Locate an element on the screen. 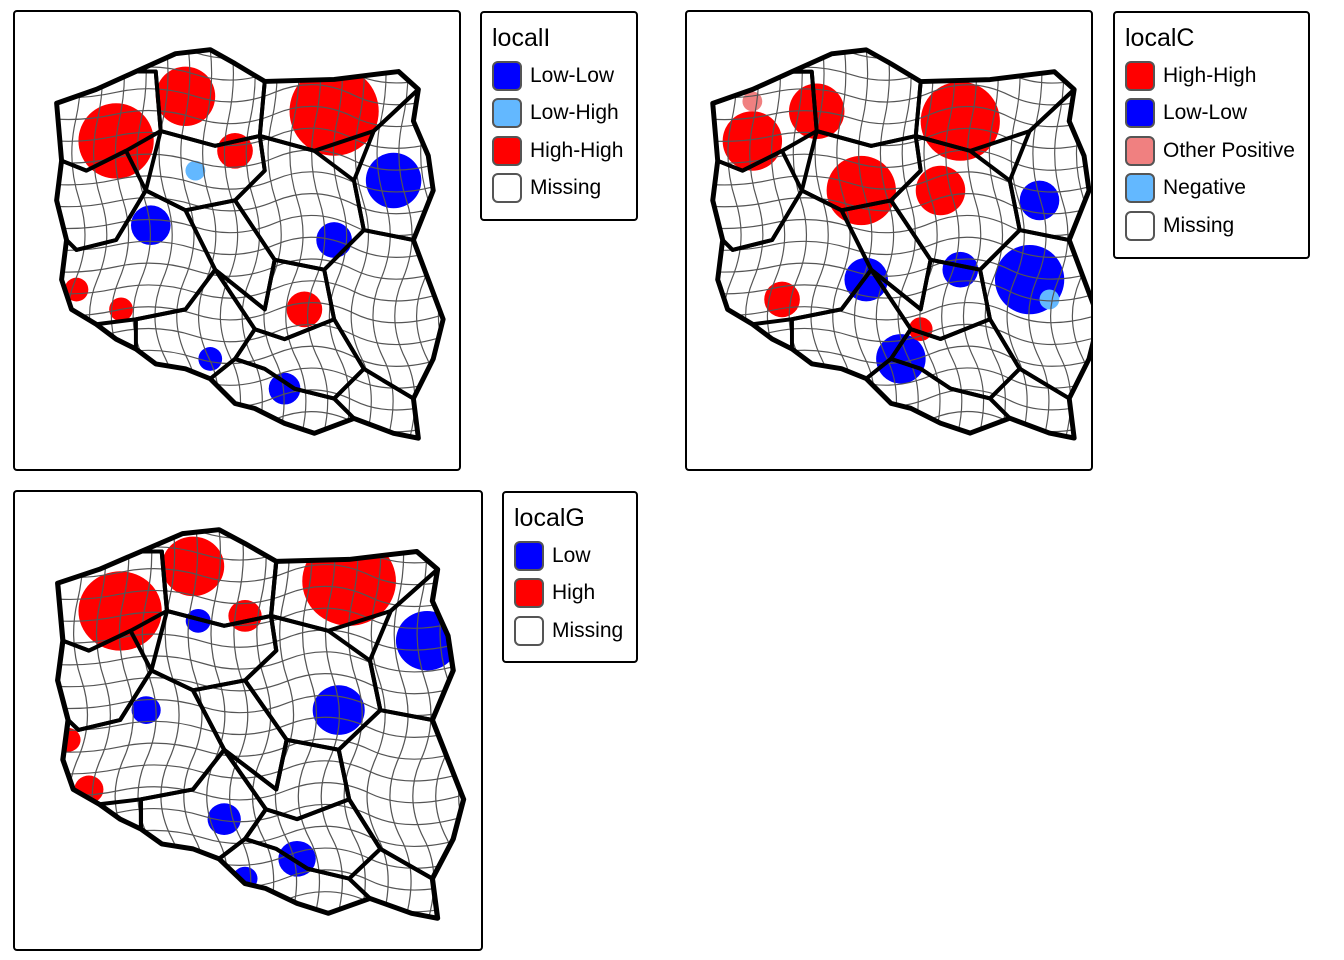 This screenshot has width=1344, height=960. legend-title: localC is located at coordinates (1160, 38).